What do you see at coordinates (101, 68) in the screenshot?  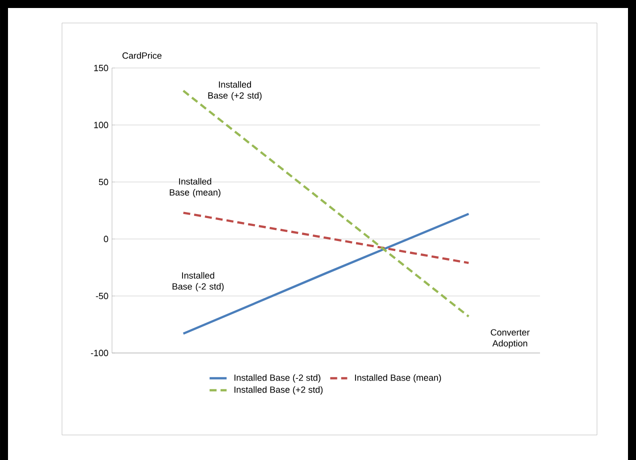 I see `y-tick-label: 150` at bounding box center [101, 68].